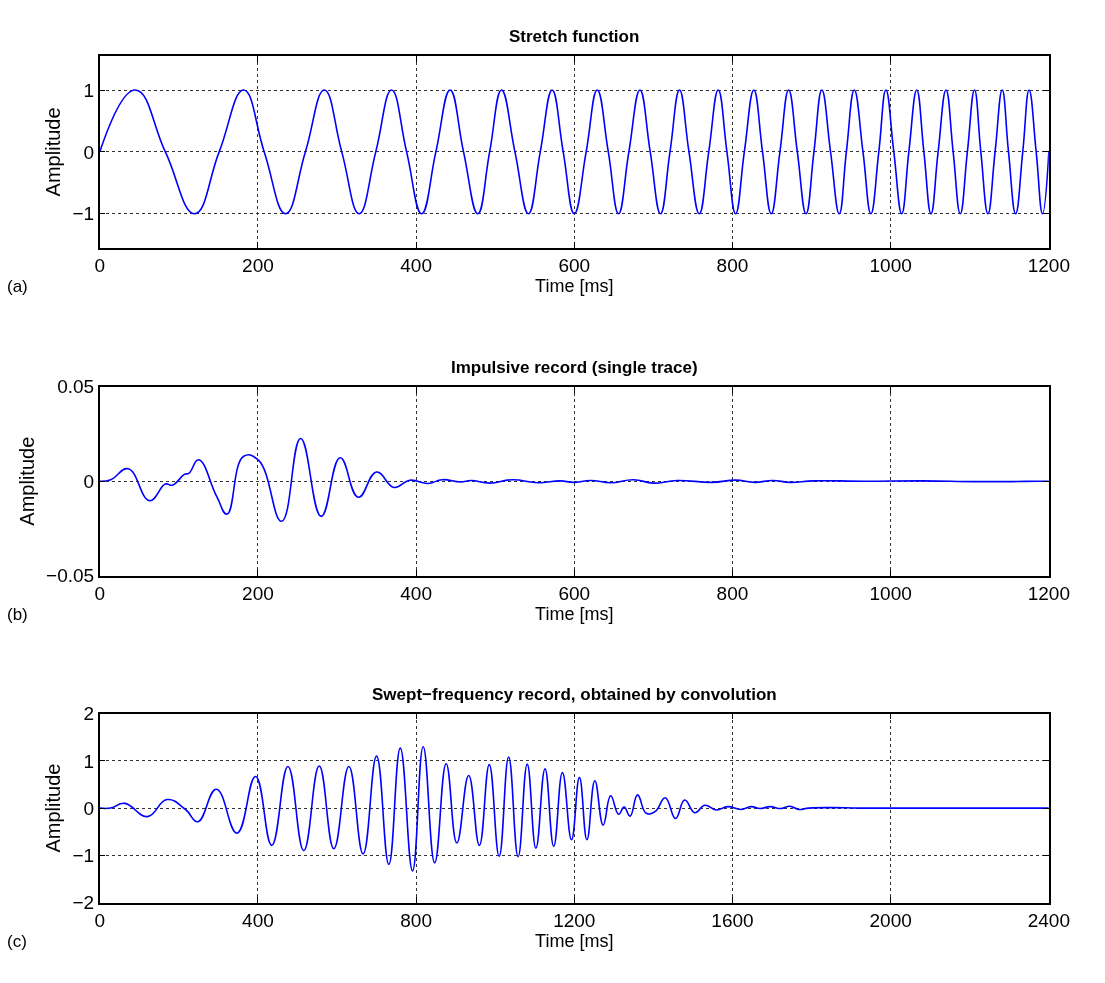  Describe the element at coordinates (574, 36) in the screenshot. I see `chart-title: Stretch function` at that location.